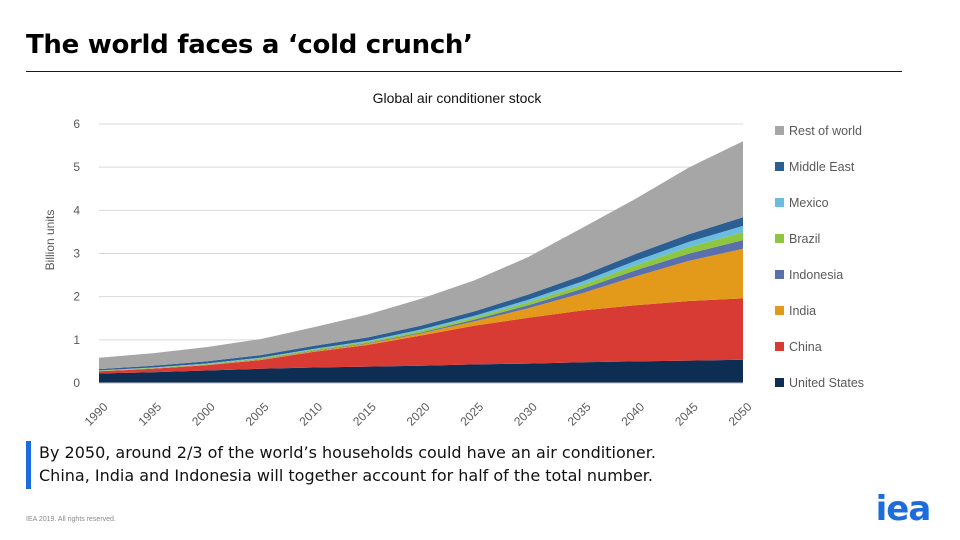 This screenshot has height=540, width=960. What do you see at coordinates (203, 414) in the screenshot?
I see `x-tick-label: 2000` at bounding box center [203, 414].